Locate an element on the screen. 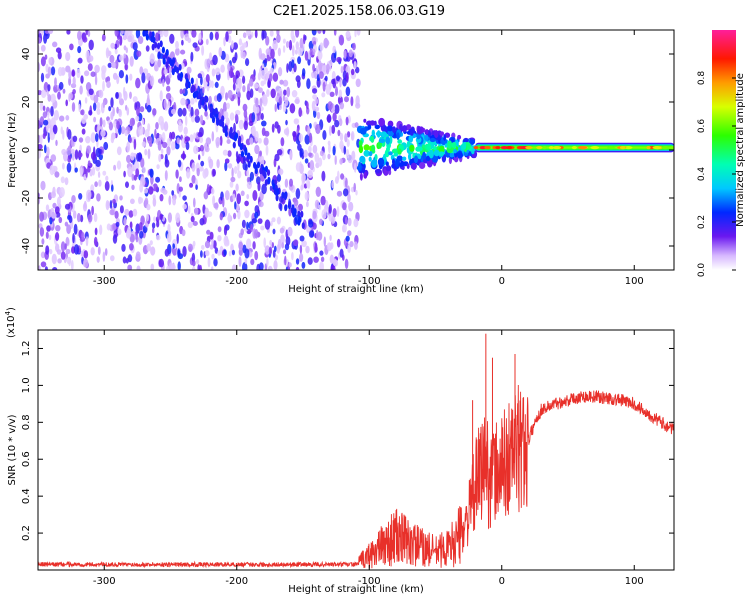 The width and height of the screenshot is (750, 600). svg-text: (x104) is located at coordinates (10, 322).